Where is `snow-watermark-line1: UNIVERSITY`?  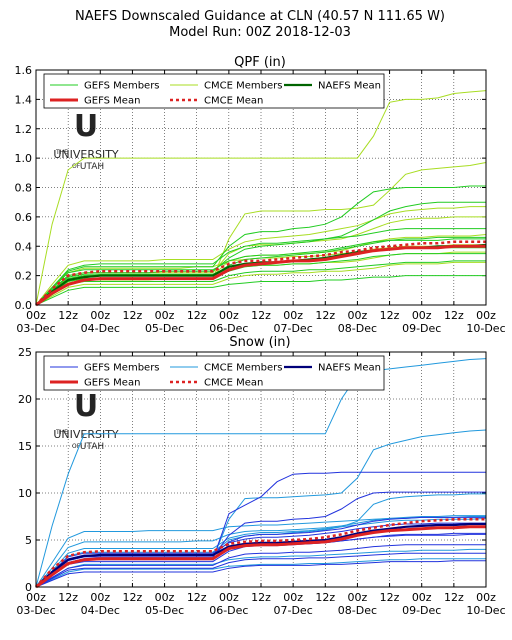
snow-watermark-line1: UNIVERSITY is located at coordinates (86, 434).